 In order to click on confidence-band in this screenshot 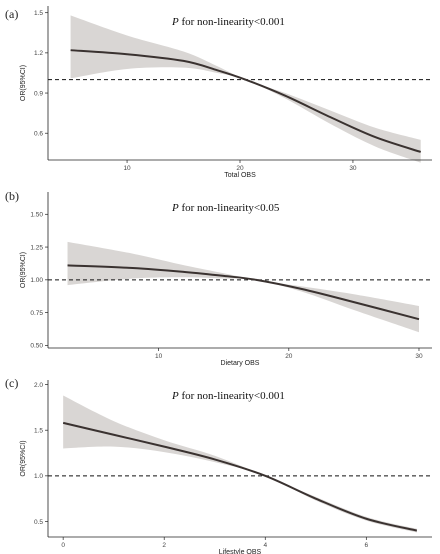, I will do `click(243, 287)`.